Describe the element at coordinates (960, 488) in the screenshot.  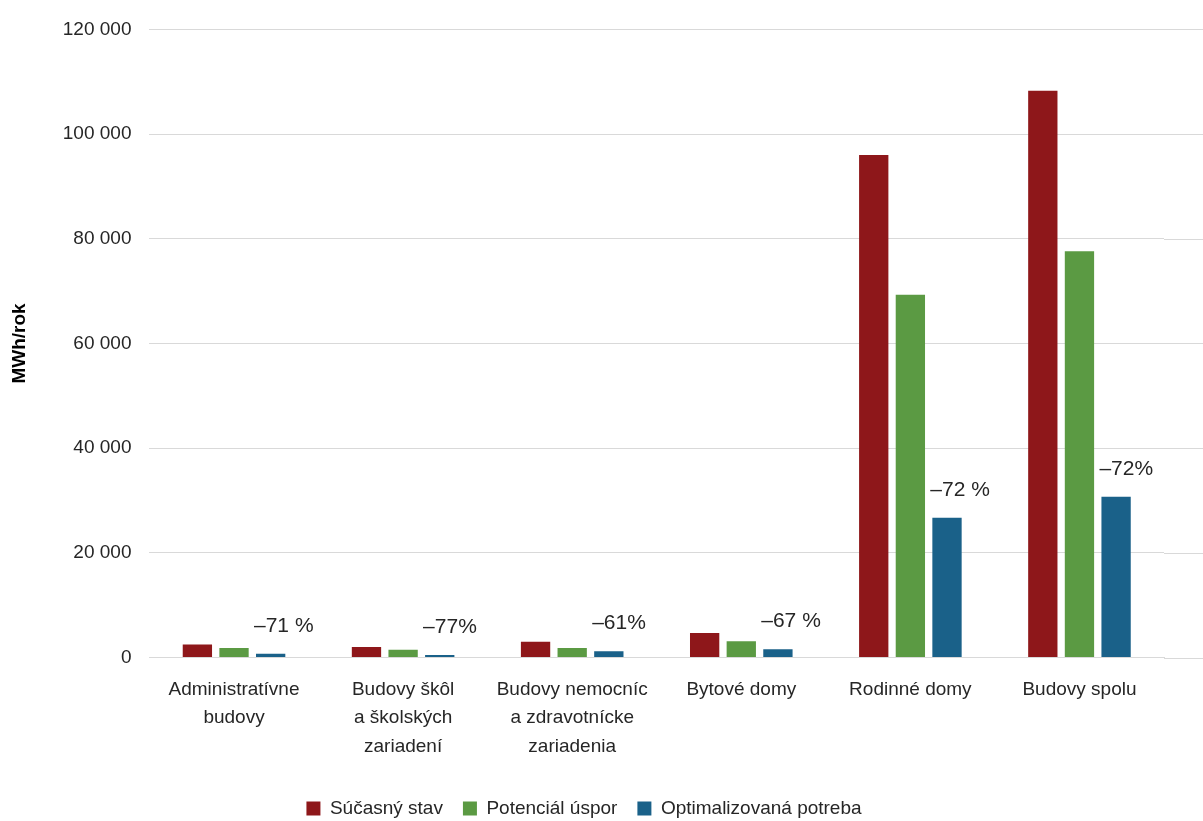
I see `annotation: –72 %` at that location.